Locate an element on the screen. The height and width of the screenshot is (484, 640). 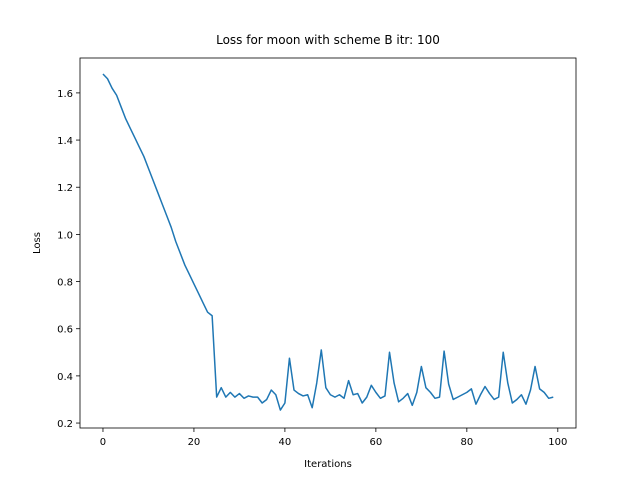
x-axis-label: Iterations is located at coordinates (328, 464).